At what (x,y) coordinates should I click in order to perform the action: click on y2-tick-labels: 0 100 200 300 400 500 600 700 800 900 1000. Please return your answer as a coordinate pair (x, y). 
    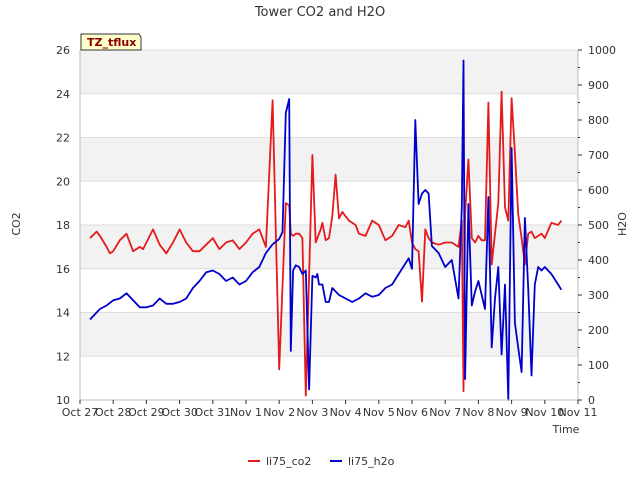
    Looking at the image, I should click on (597, 225).